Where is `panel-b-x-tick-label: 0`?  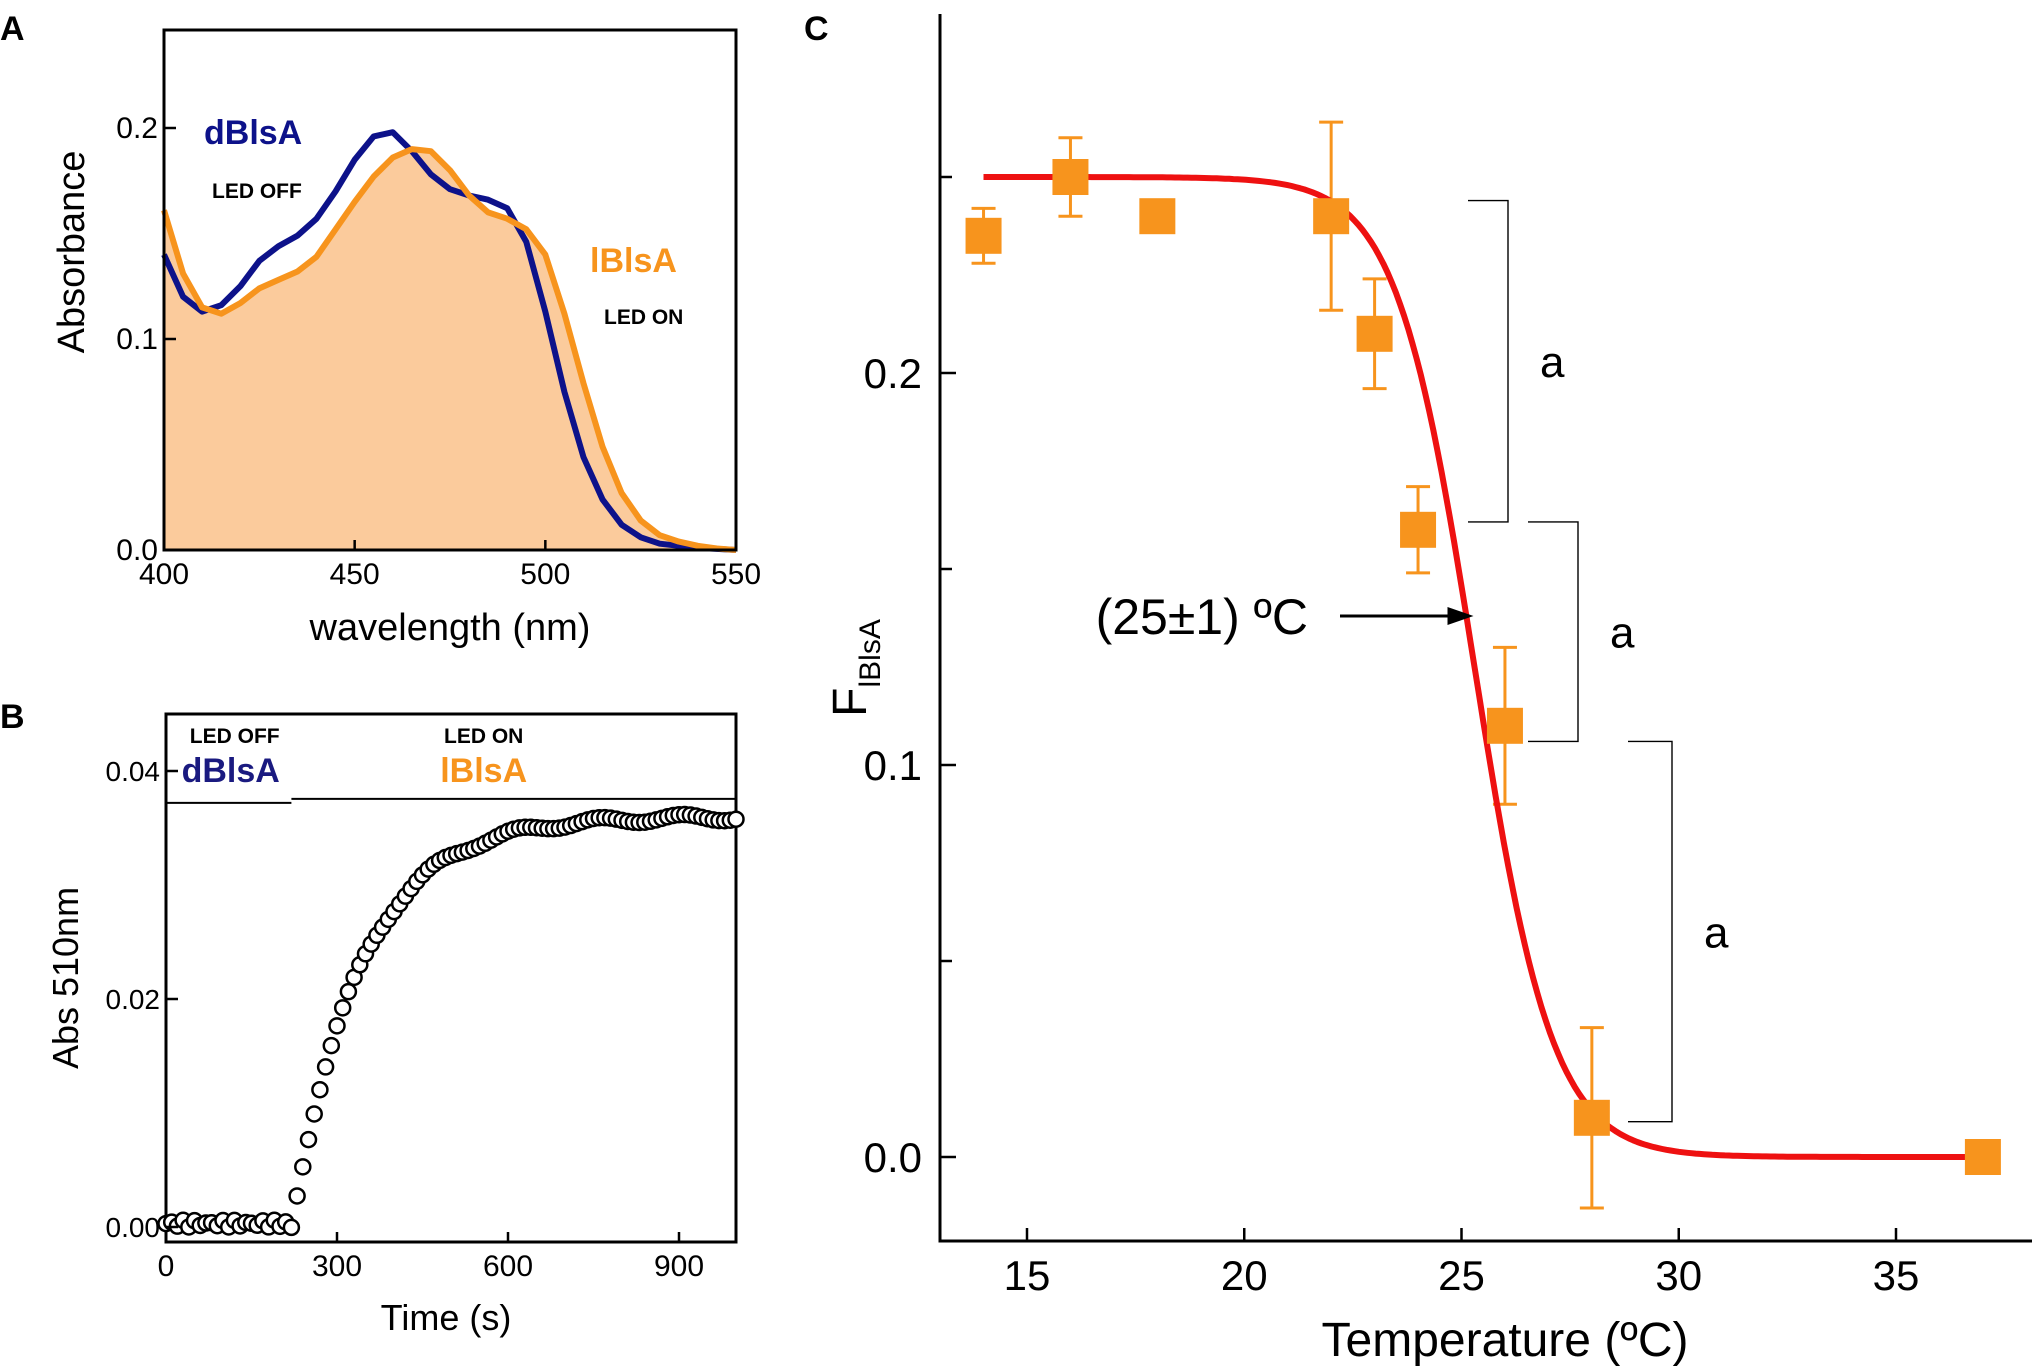 panel-b-x-tick-label: 0 is located at coordinates (166, 1266).